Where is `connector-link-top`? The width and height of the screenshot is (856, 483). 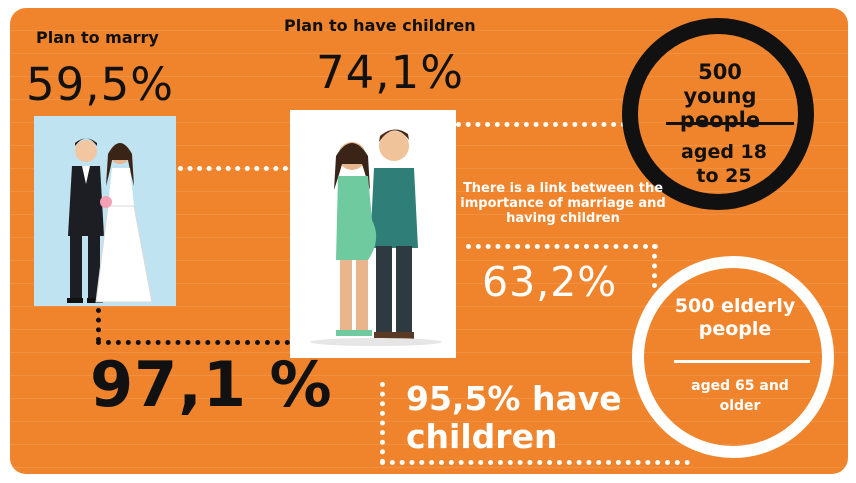 connector-link-top is located at coordinates (562, 246).